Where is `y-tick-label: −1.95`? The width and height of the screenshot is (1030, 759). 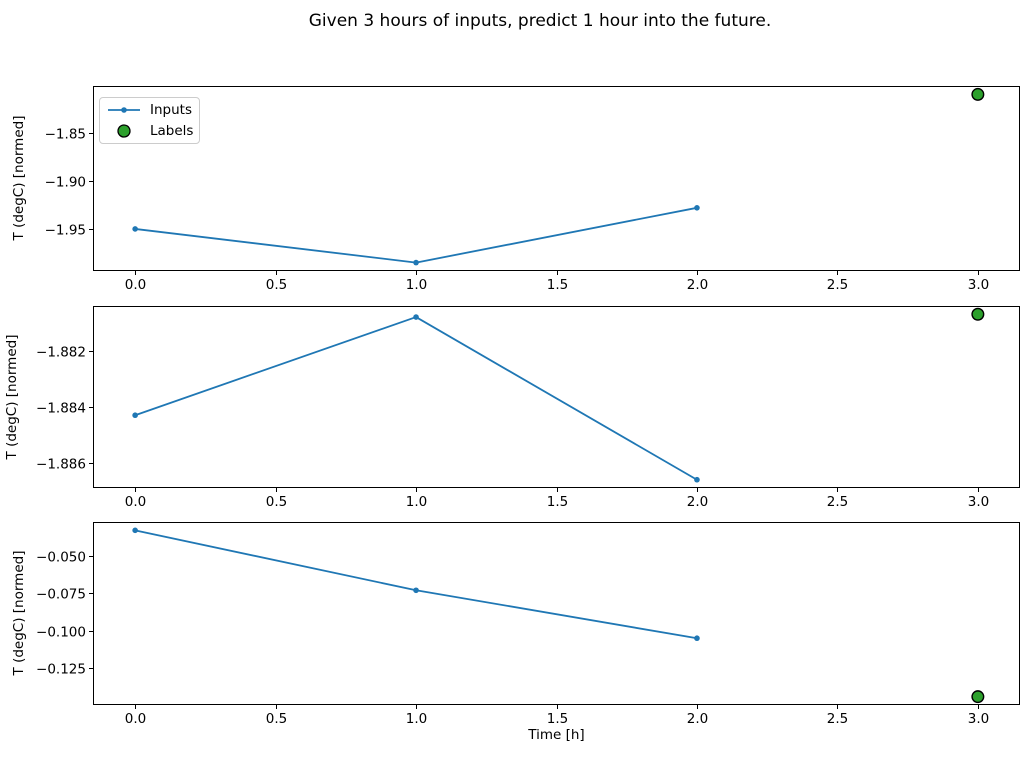
y-tick-label: −1.95 is located at coordinates (65, 231).